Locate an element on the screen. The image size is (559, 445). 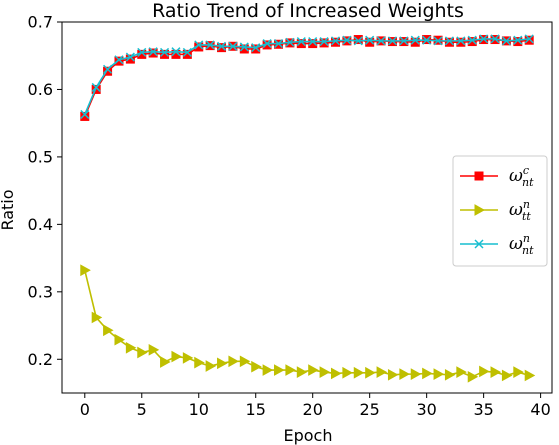
x-tick-label: 20 is located at coordinates (313, 409).